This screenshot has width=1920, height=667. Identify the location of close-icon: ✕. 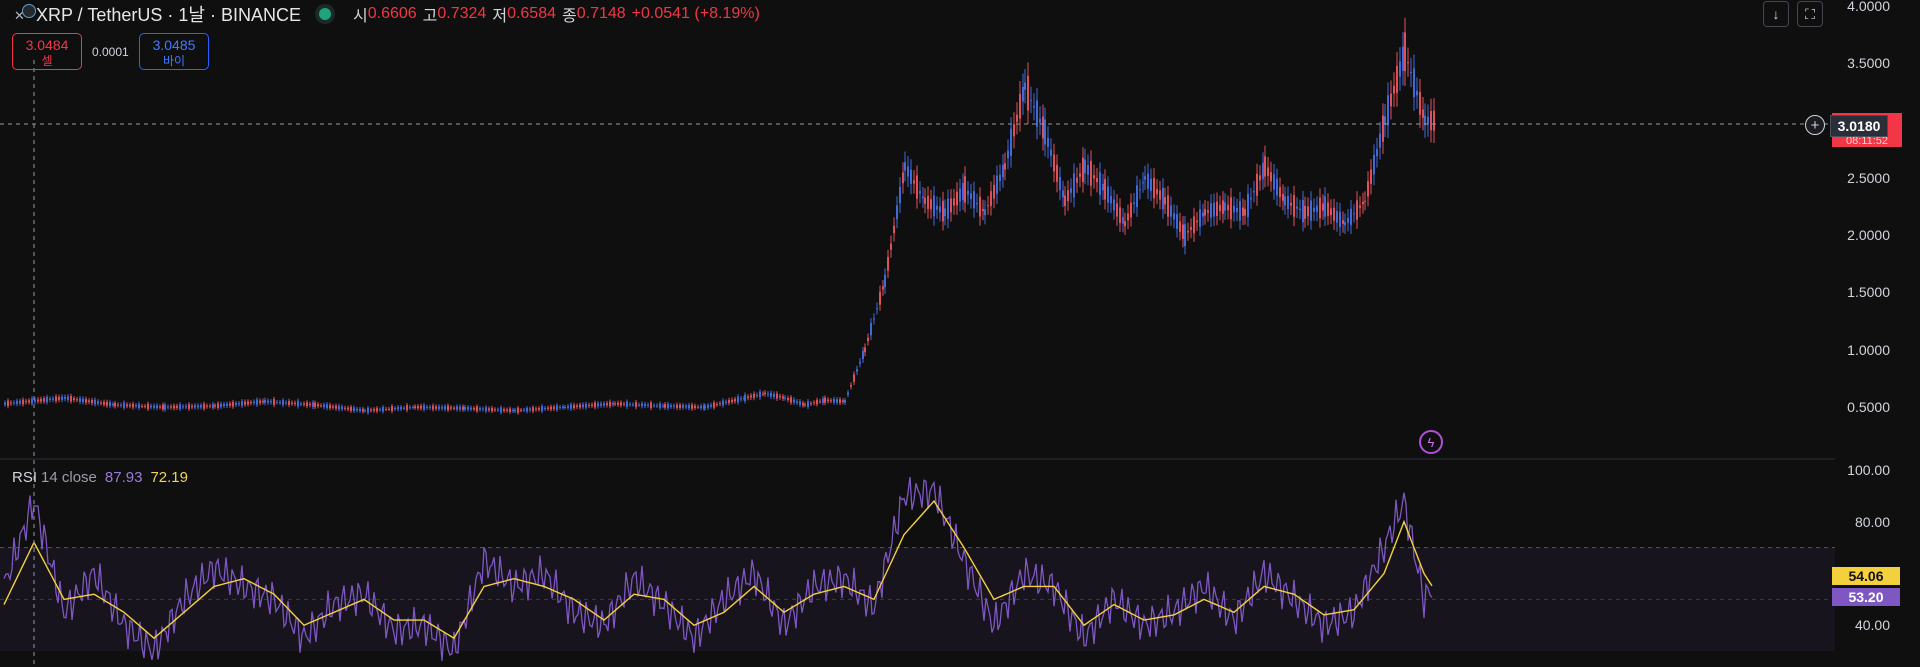
(19, 15).